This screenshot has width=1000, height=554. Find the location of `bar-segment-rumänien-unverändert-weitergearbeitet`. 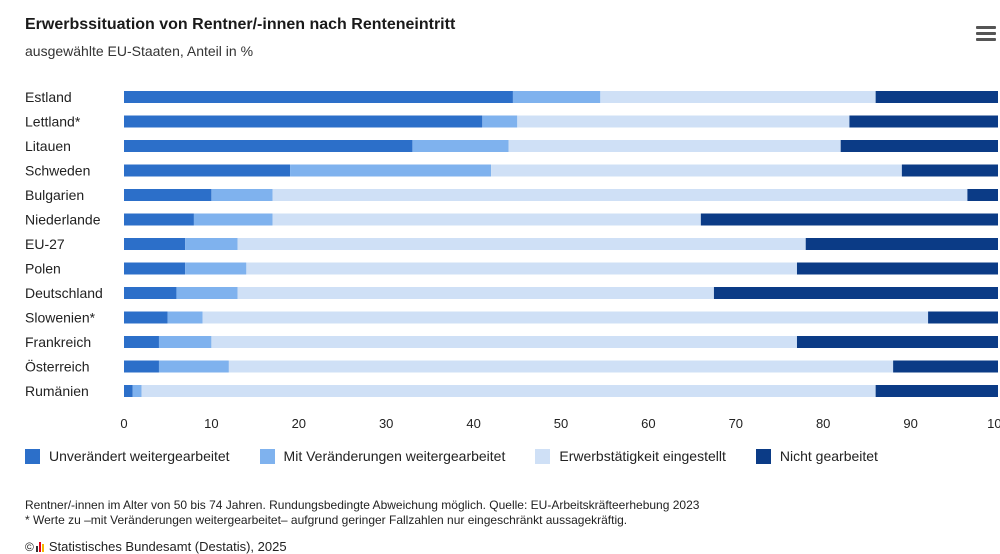

bar-segment-rumänien-unverändert-weitergearbeitet is located at coordinates (128, 391).